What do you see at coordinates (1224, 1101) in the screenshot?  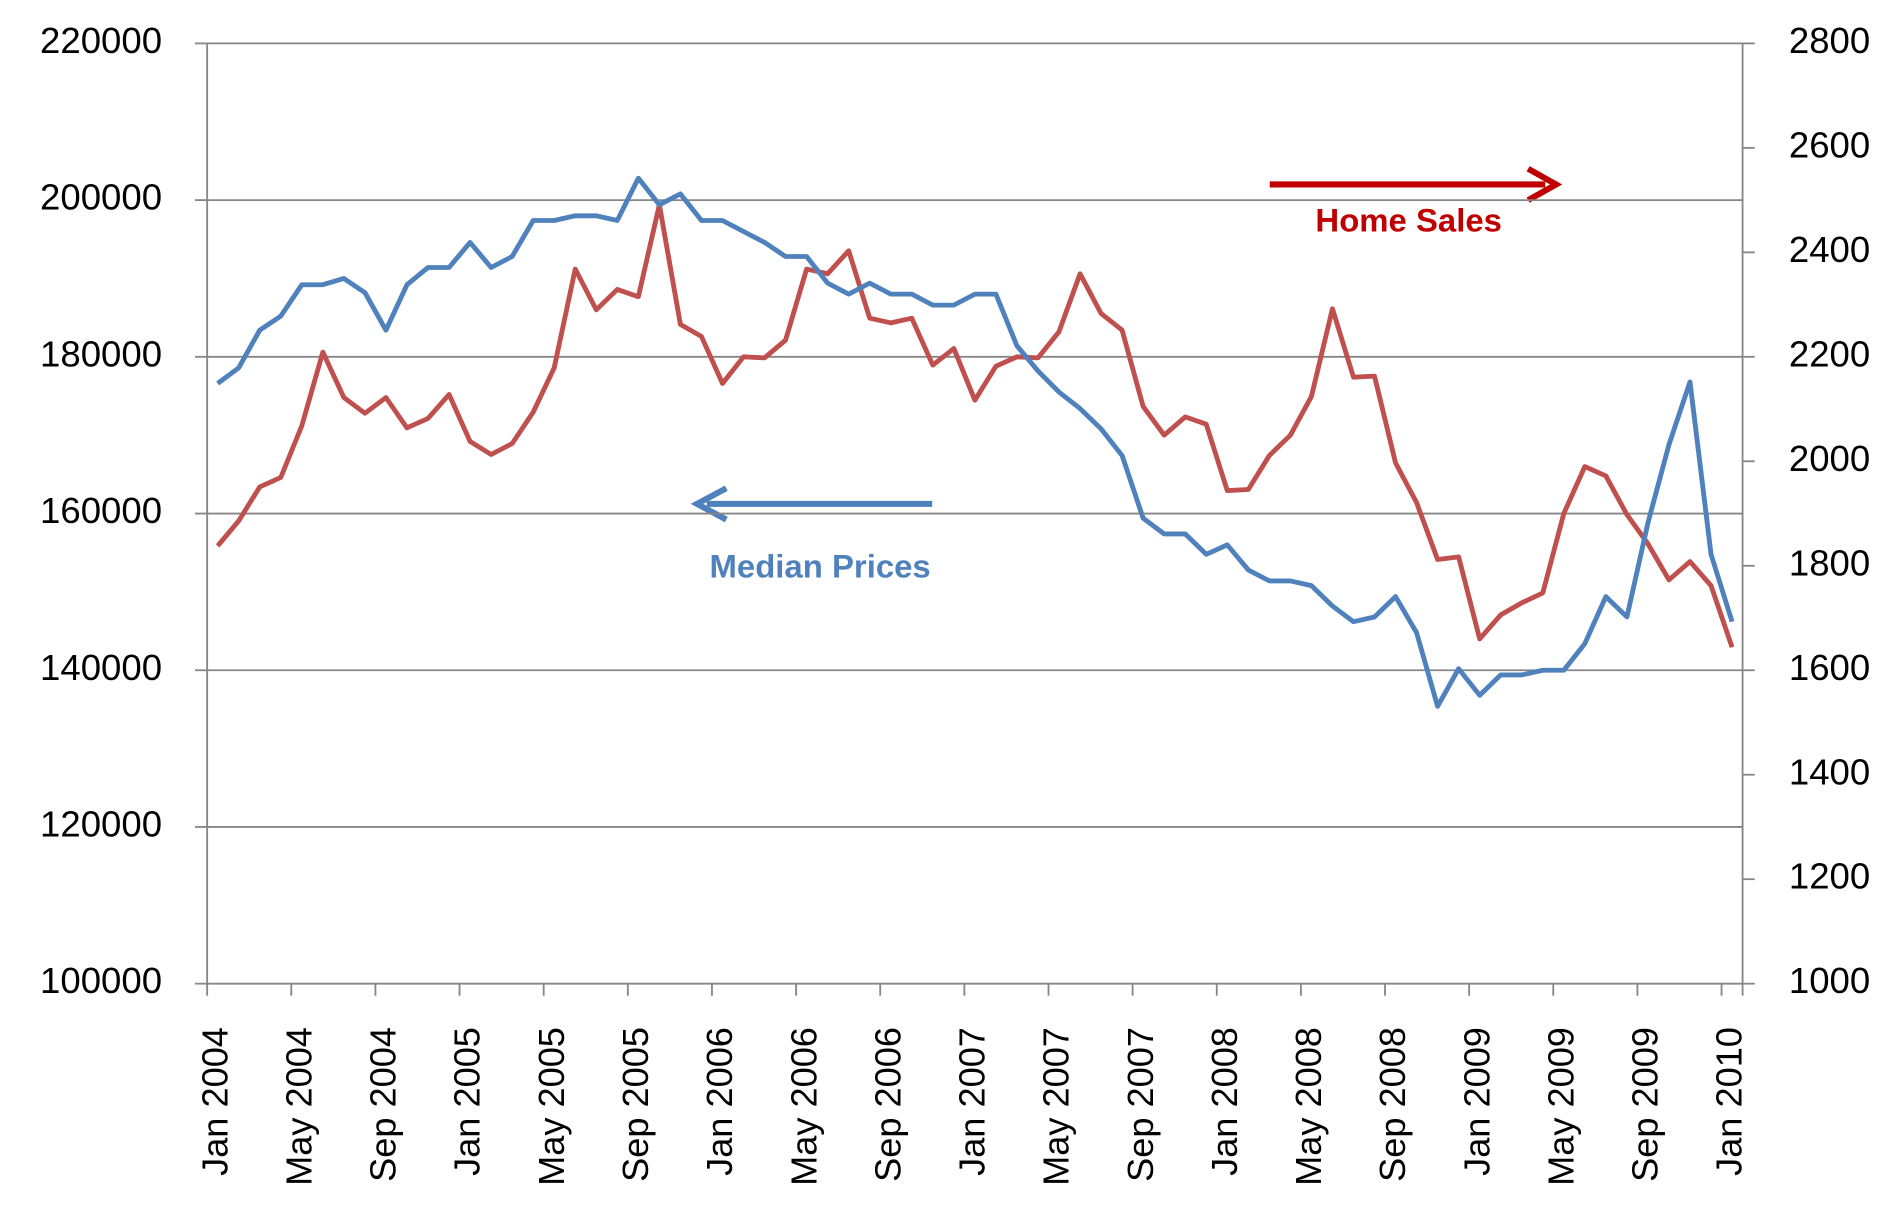 I see `x-tick-label: Jan 2008` at bounding box center [1224, 1101].